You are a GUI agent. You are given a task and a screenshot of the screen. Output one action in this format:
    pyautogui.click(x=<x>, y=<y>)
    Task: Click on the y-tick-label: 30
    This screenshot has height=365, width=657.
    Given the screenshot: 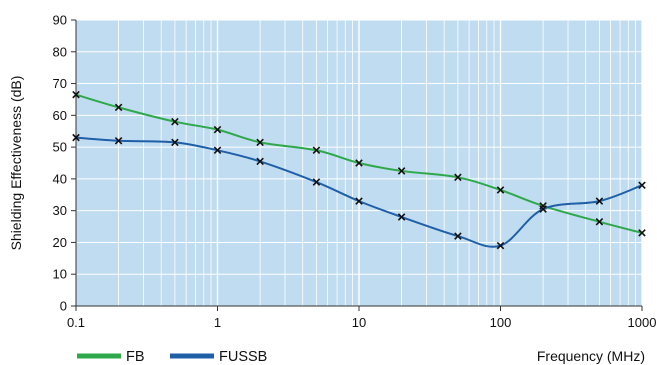 What is the action you would take?
    pyautogui.click(x=60, y=210)
    